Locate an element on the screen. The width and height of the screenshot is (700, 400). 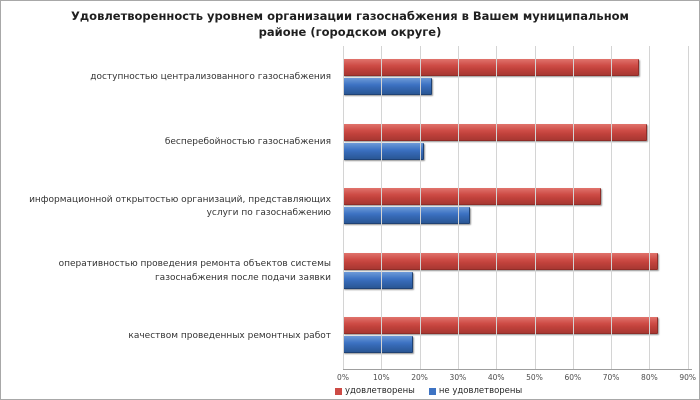
legend: удовлетворены не удовлетворены is located at coordinates (428, 391).